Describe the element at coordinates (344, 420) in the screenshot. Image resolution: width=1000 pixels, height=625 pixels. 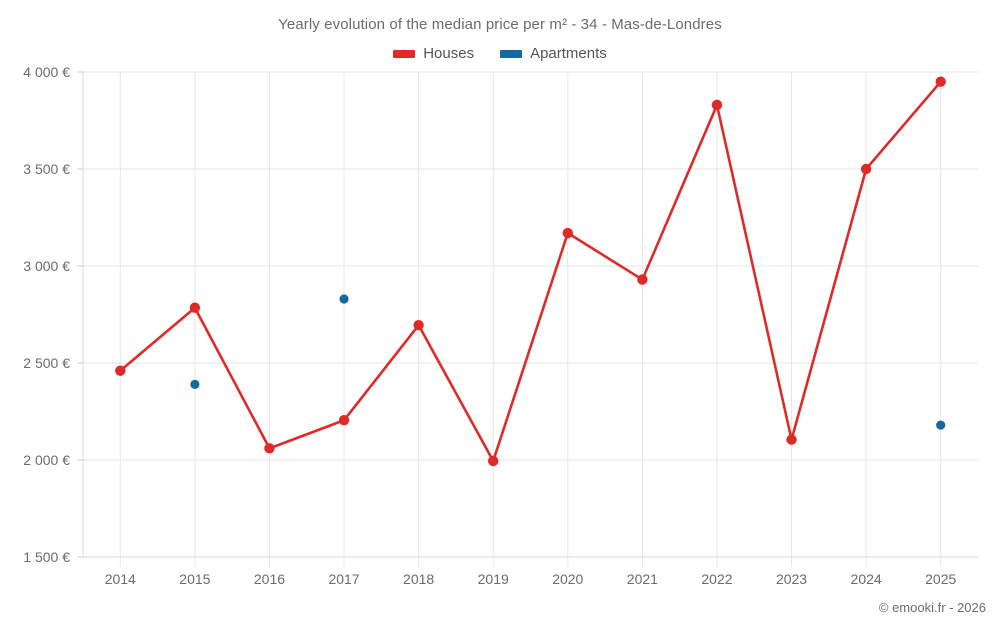
I see `data-point-houses-2017` at that location.